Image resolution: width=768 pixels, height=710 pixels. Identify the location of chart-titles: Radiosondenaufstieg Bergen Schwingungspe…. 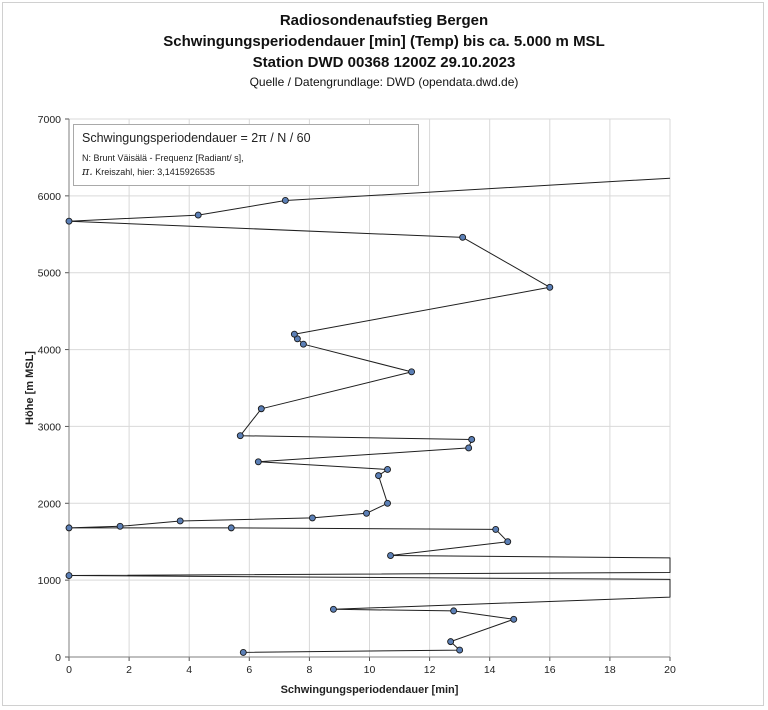
(384, 50).